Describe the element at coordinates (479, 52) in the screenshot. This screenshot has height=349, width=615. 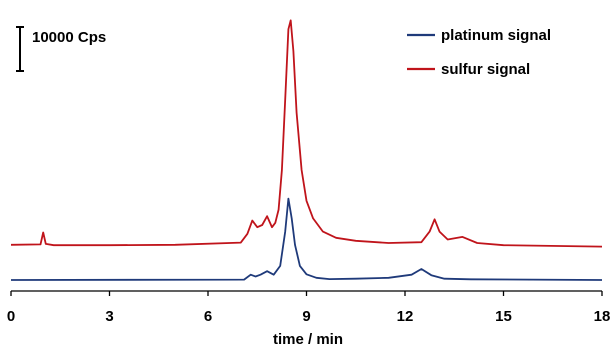
I see `legend: platinum signal sulfur signal` at that location.